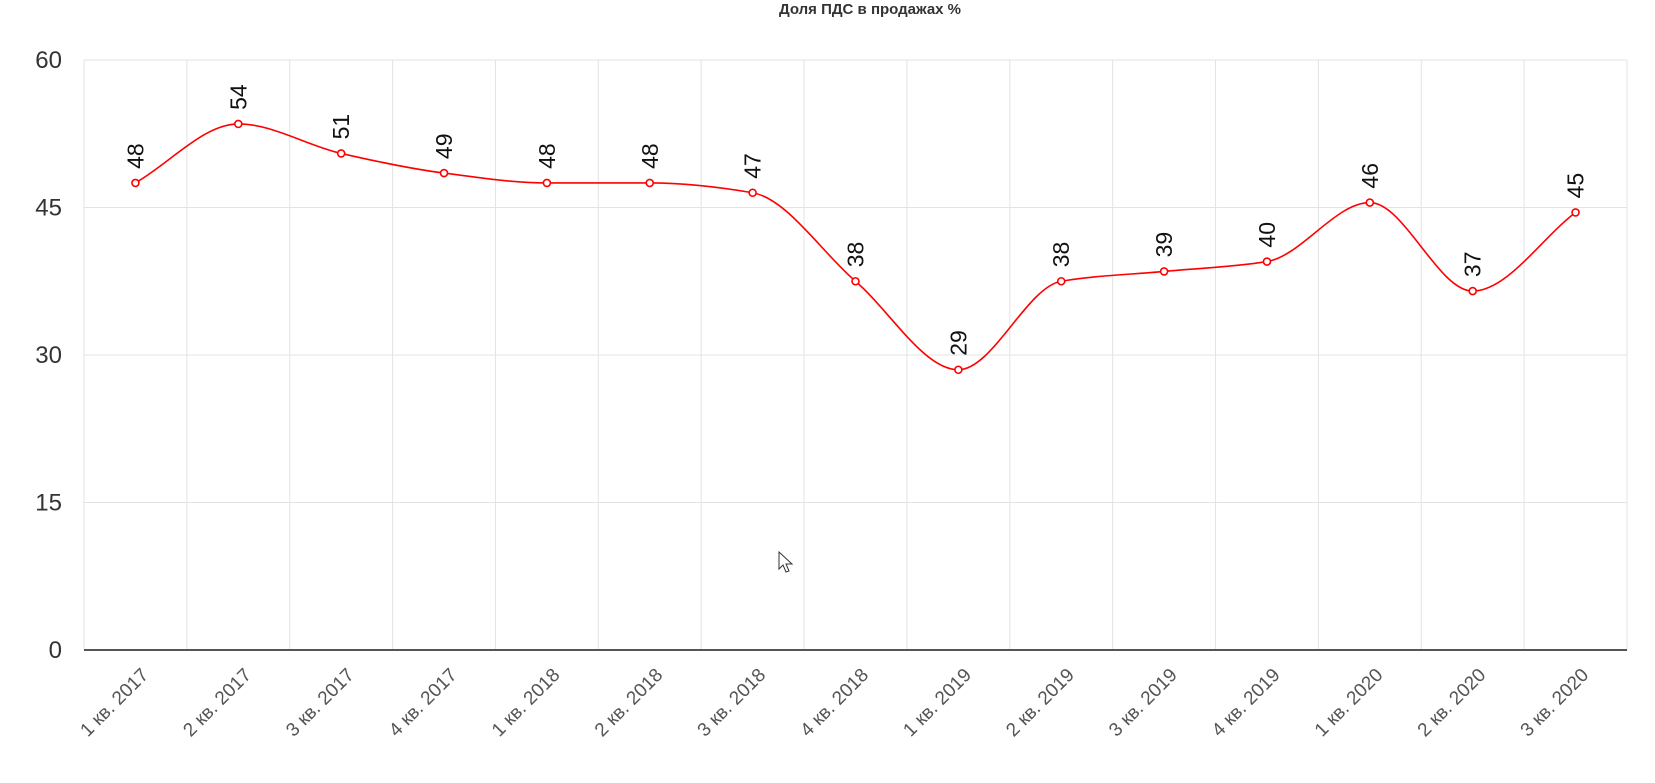 The width and height of the screenshot is (1655, 783). What do you see at coordinates (48, 503) in the screenshot?
I see `y-tick-label: 15` at bounding box center [48, 503].